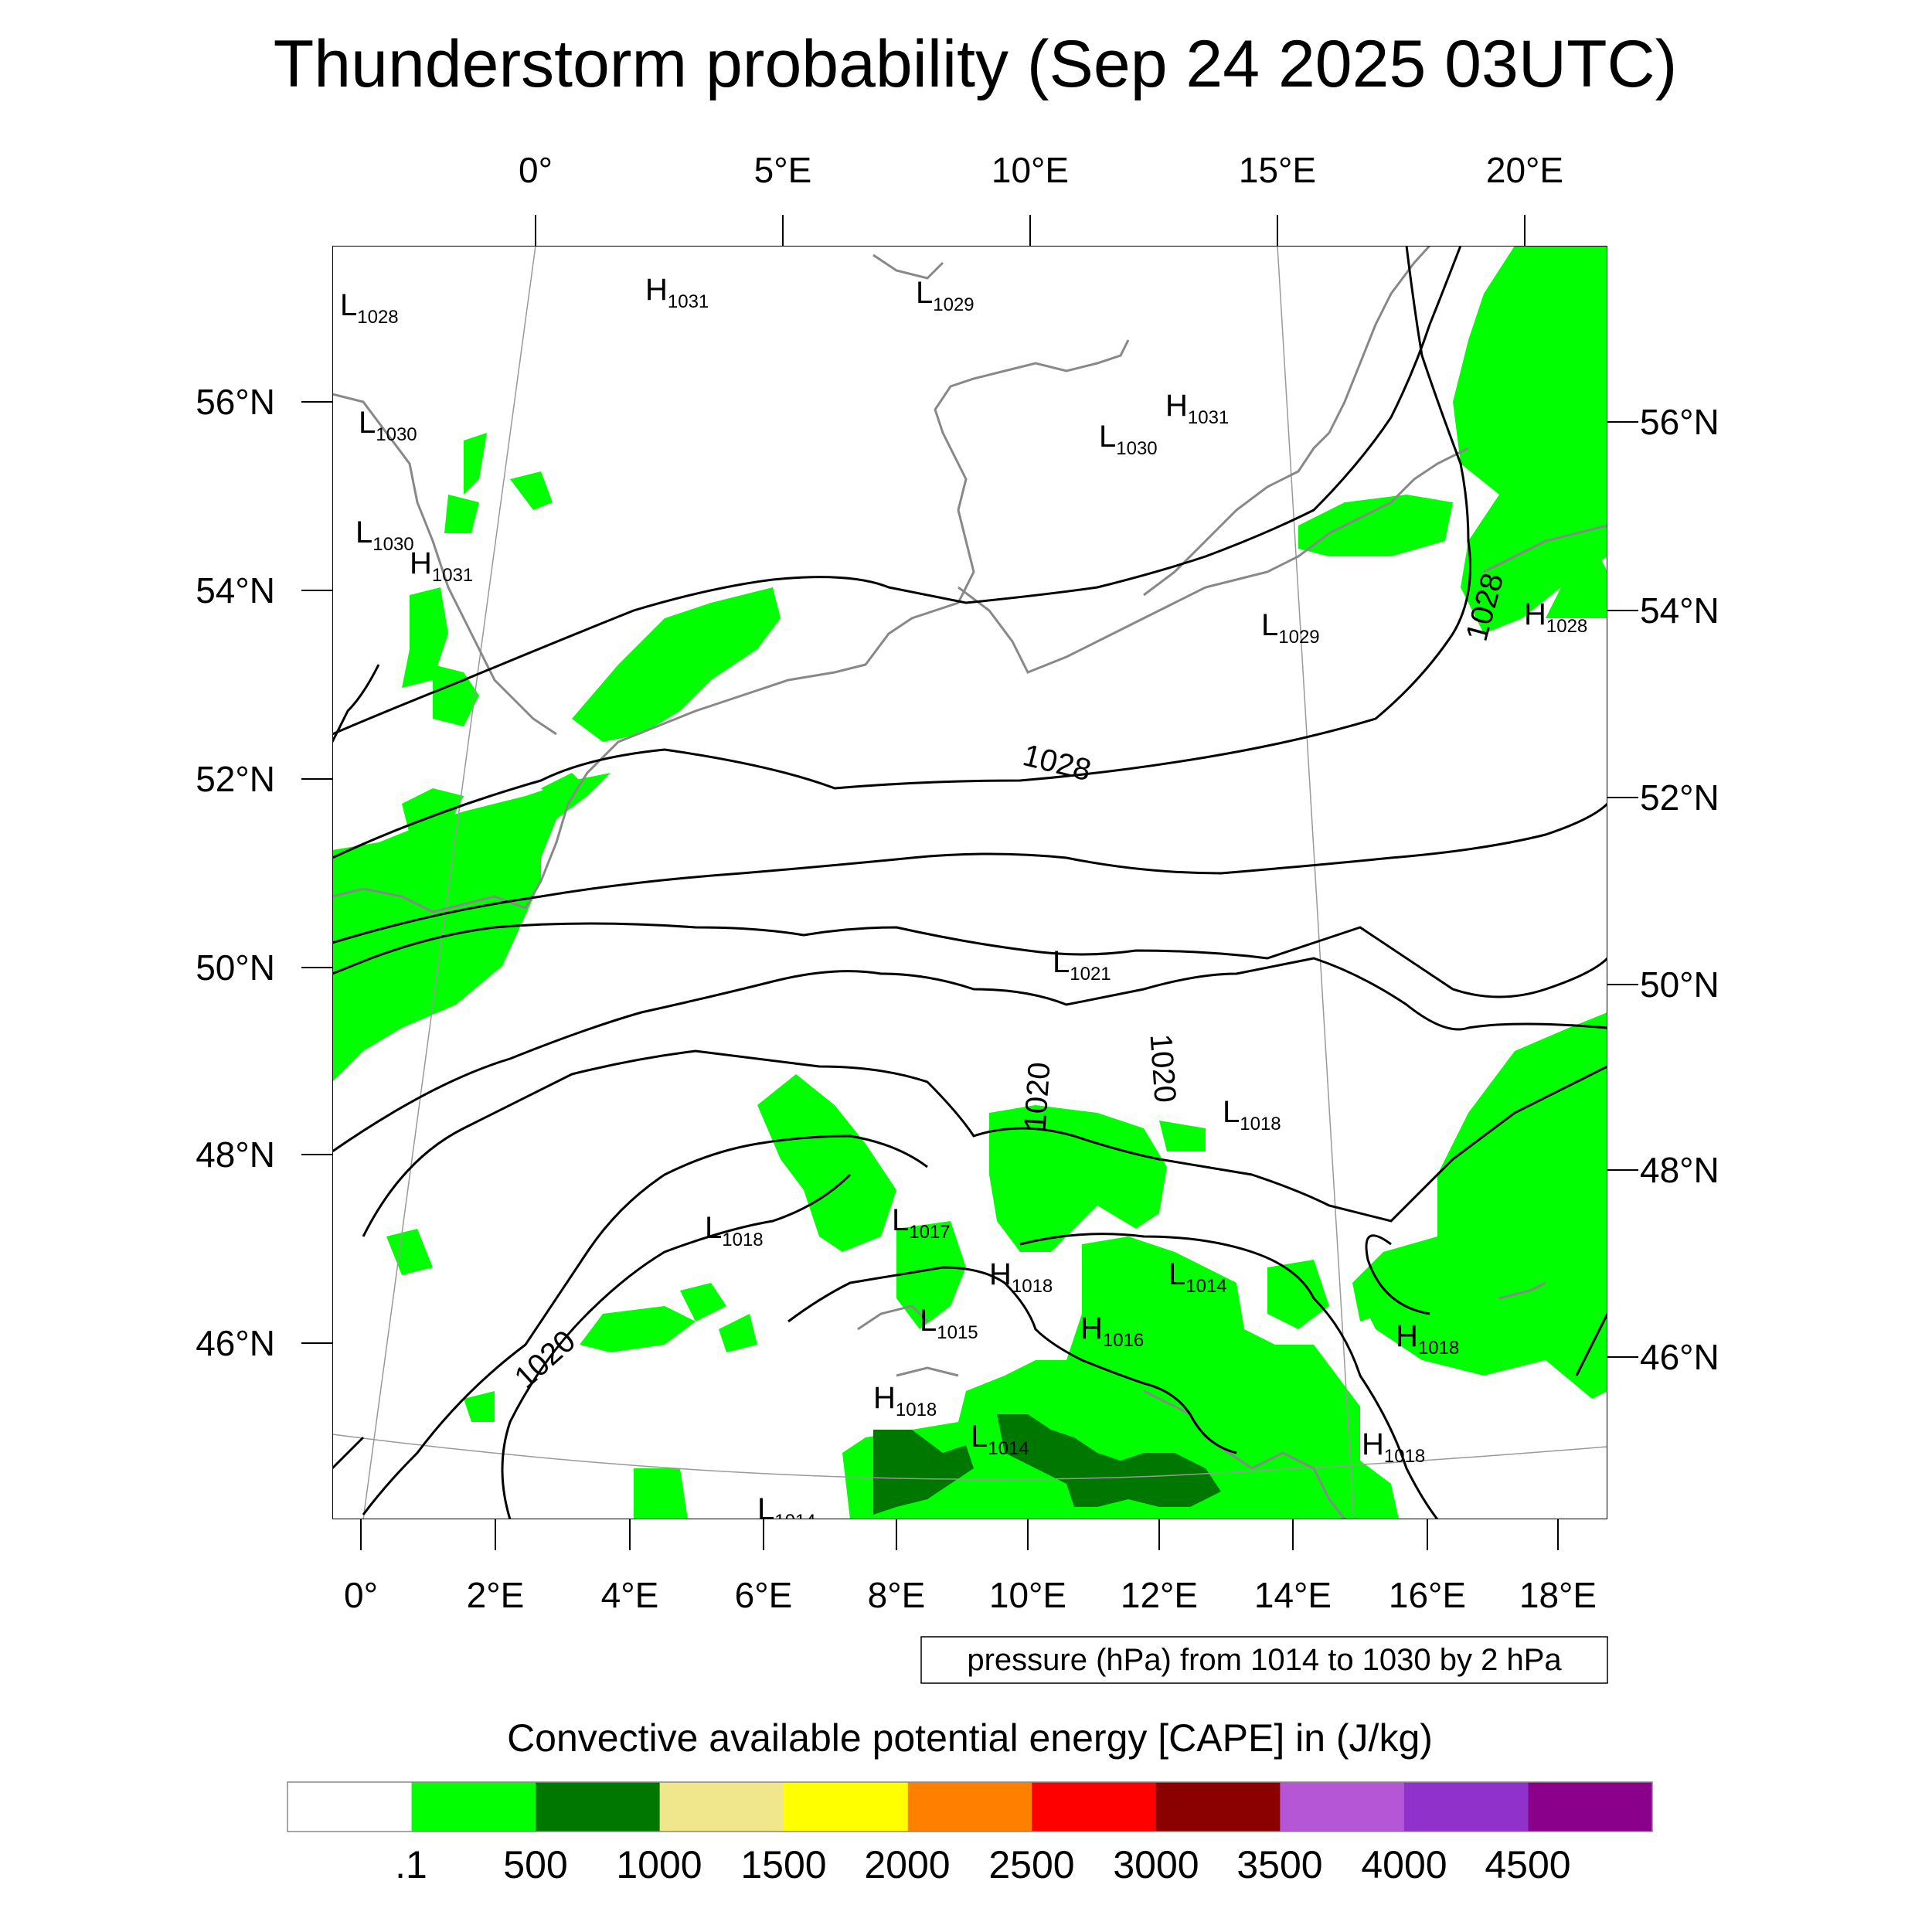  What do you see at coordinates (1680, 422) in the screenshot?
I see `right-lat-label: 56°N` at bounding box center [1680, 422].